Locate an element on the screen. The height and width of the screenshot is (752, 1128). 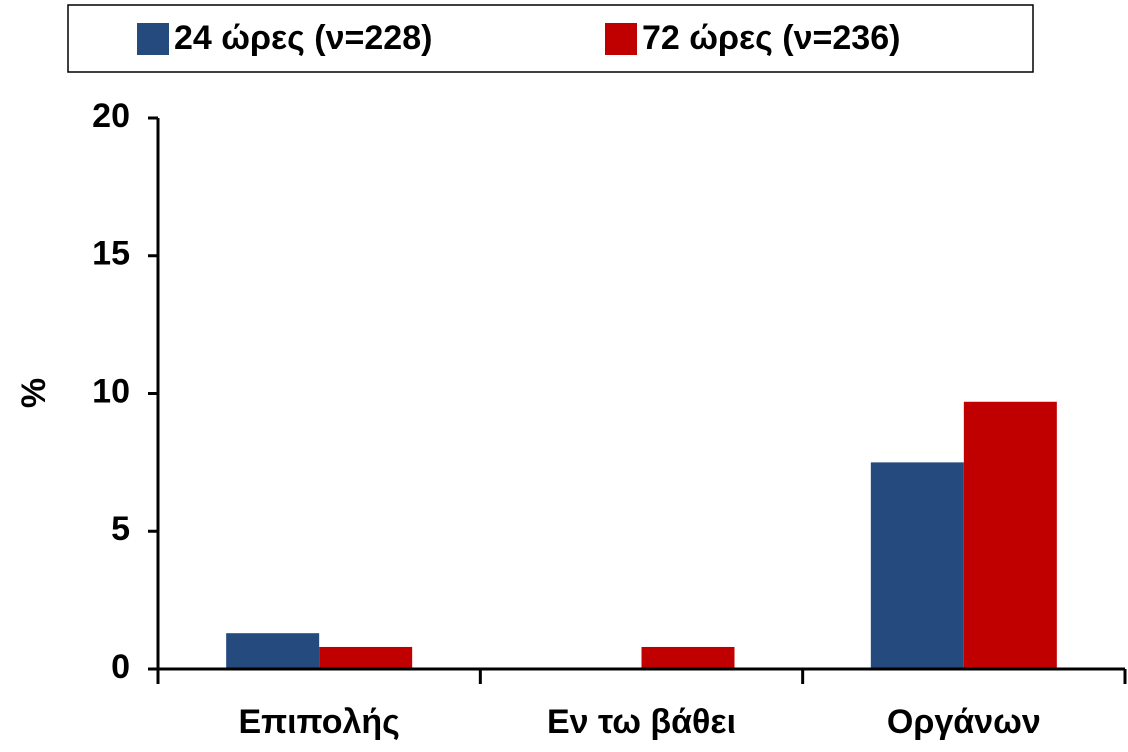
x-tick-label: Εν τω βάθει is located at coordinates (641, 722).